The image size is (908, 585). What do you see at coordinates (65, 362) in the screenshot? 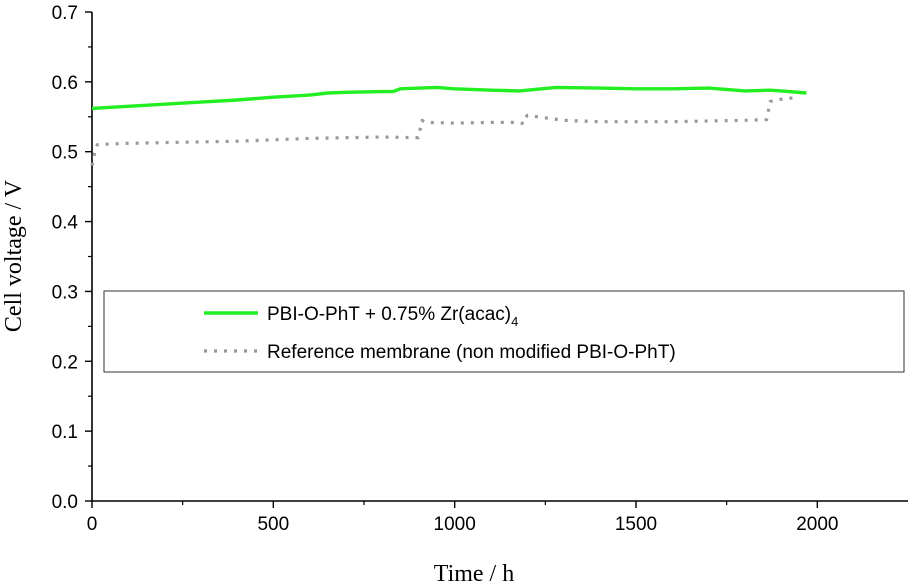
I see `y-tick-label: 0.2` at bounding box center [65, 362].